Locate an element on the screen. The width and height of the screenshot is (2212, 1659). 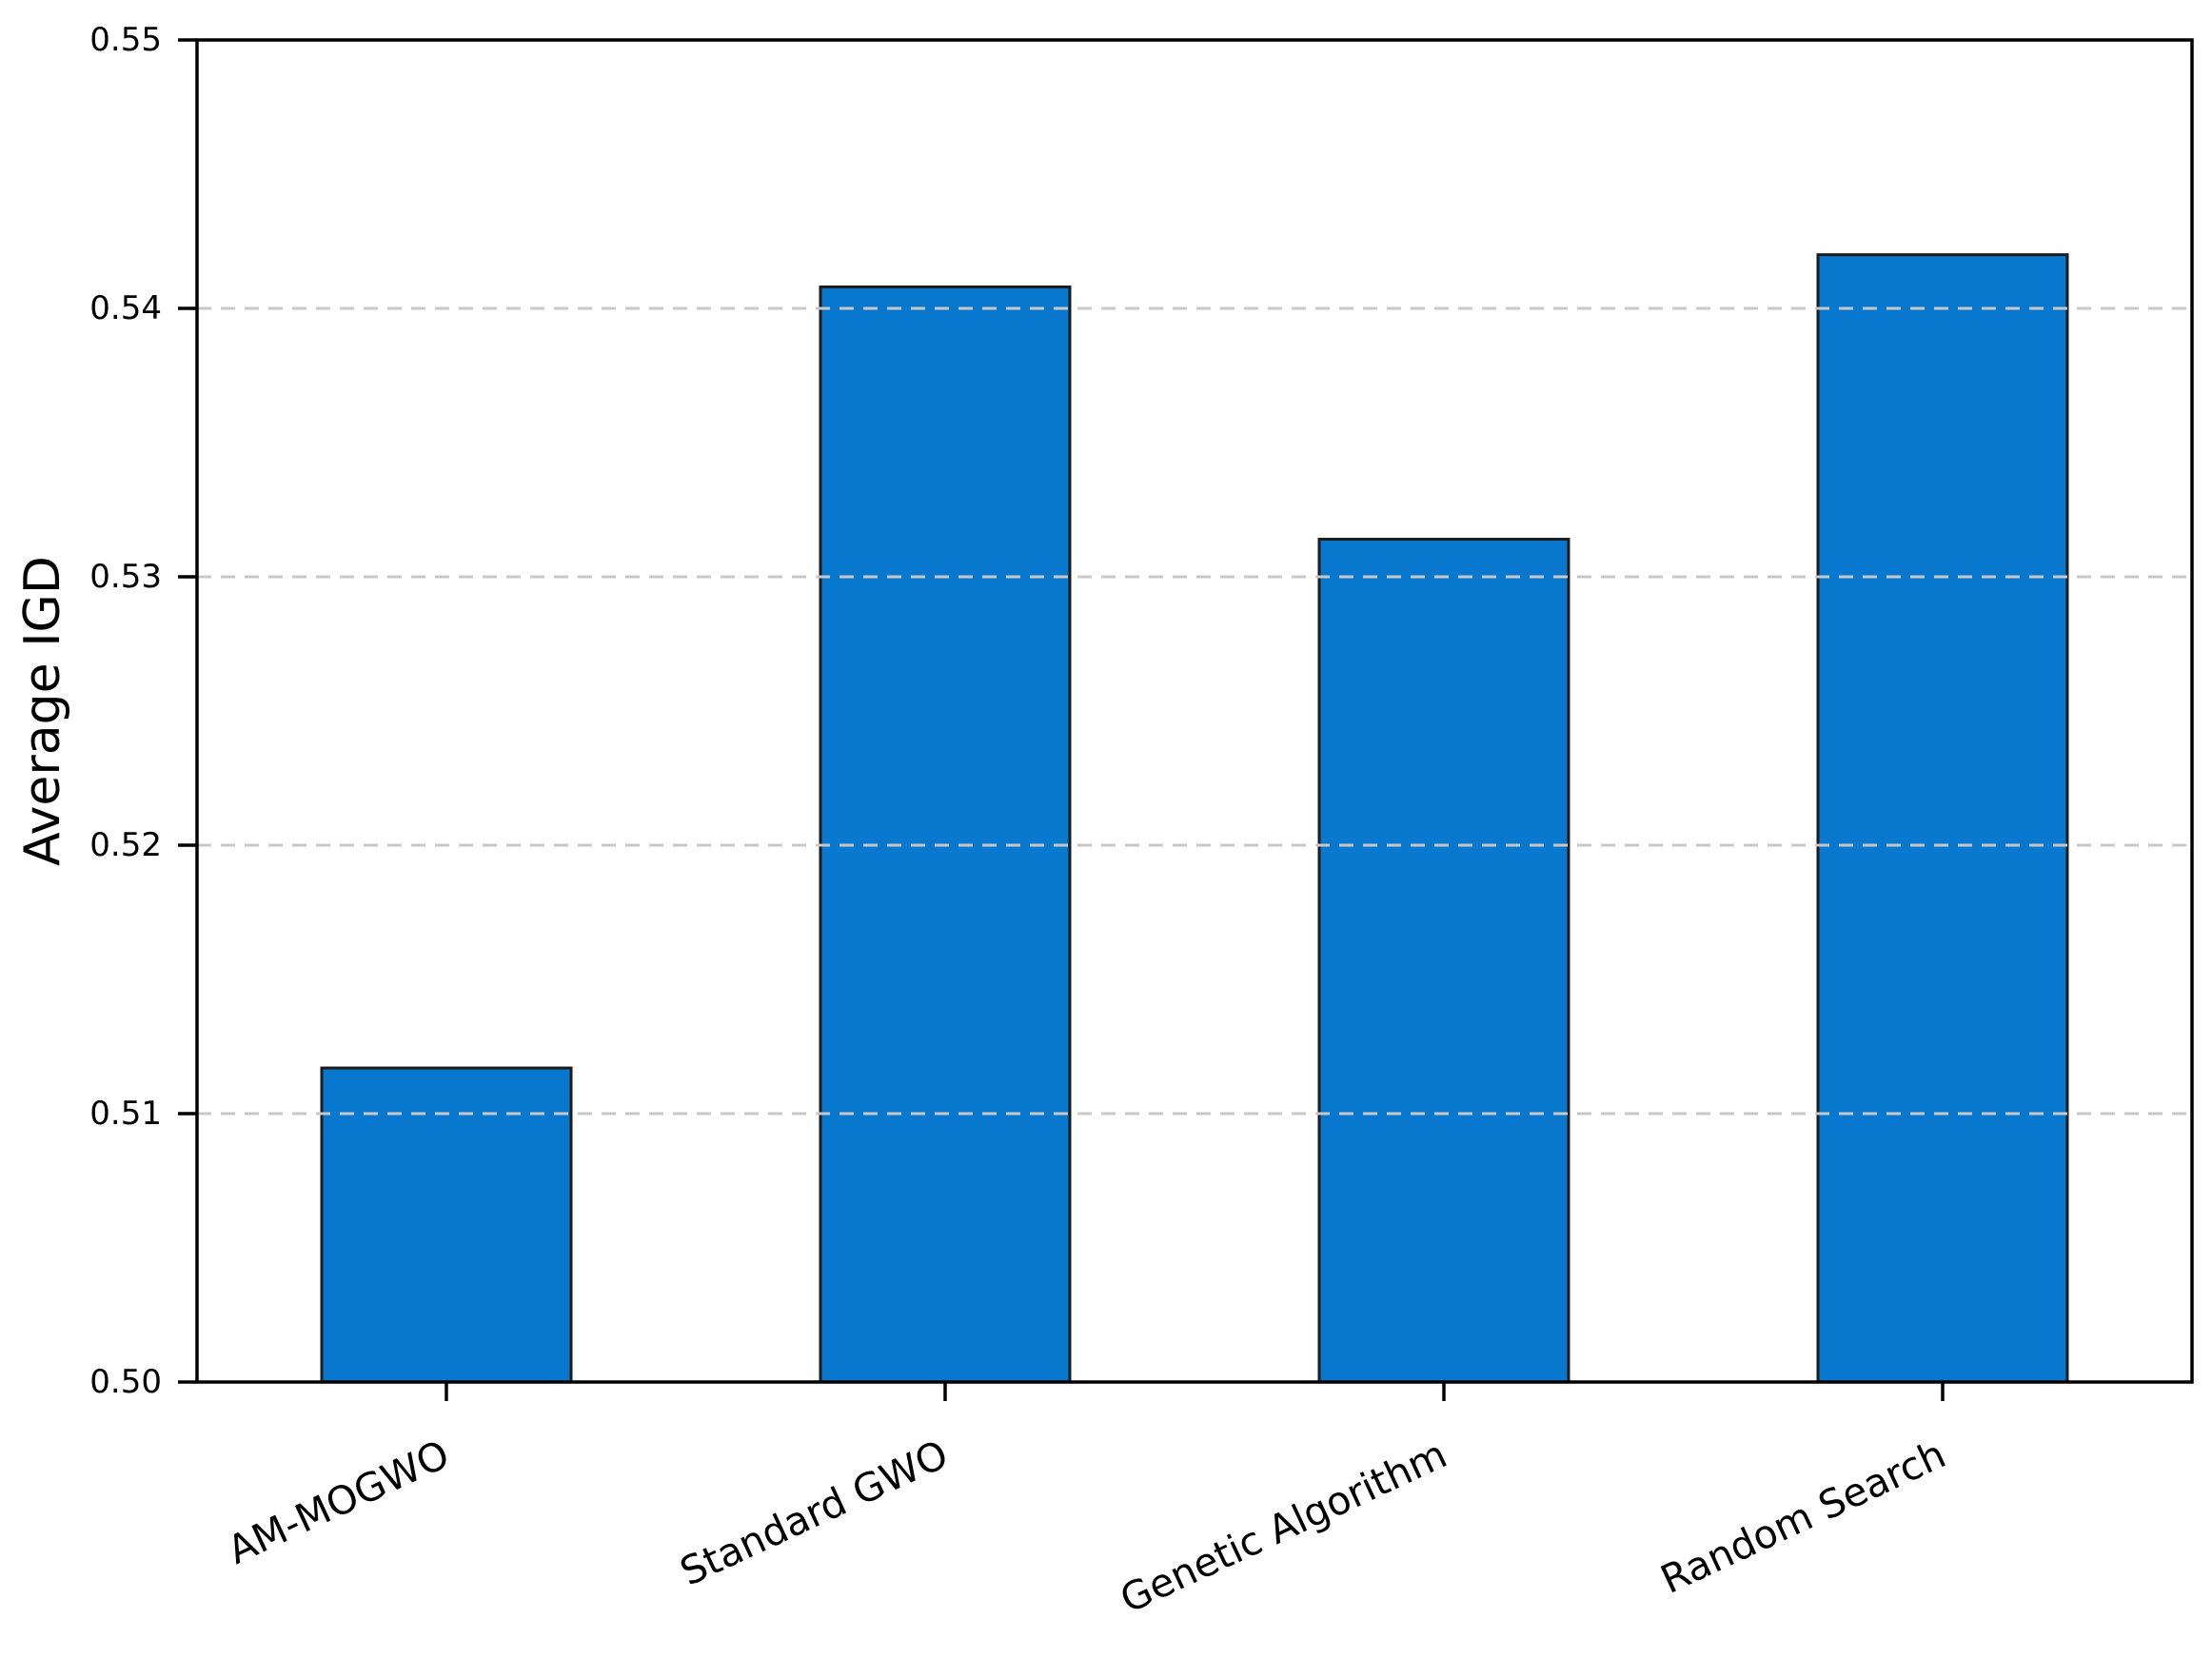
y-tick-label: 0.52 is located at coordinates (125, 845).